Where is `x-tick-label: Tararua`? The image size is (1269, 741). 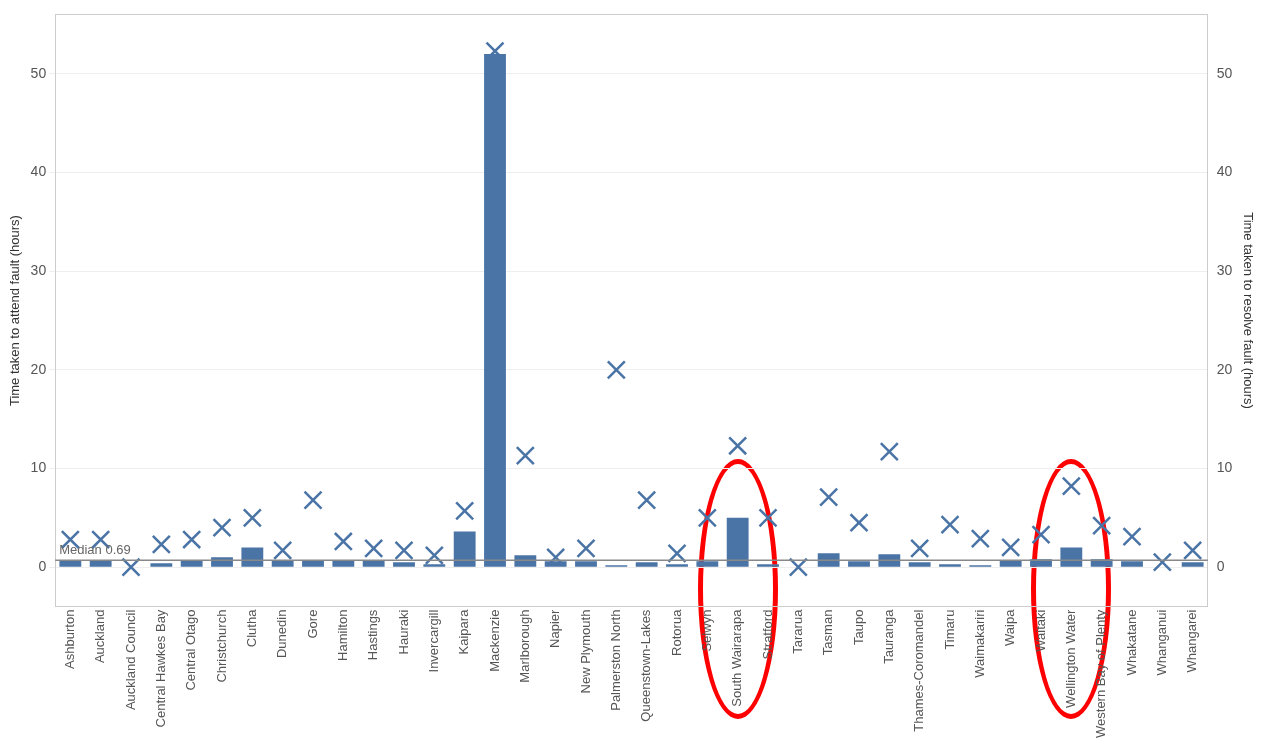
x-tick-label: Tararua is located at coordinates (797, 631).